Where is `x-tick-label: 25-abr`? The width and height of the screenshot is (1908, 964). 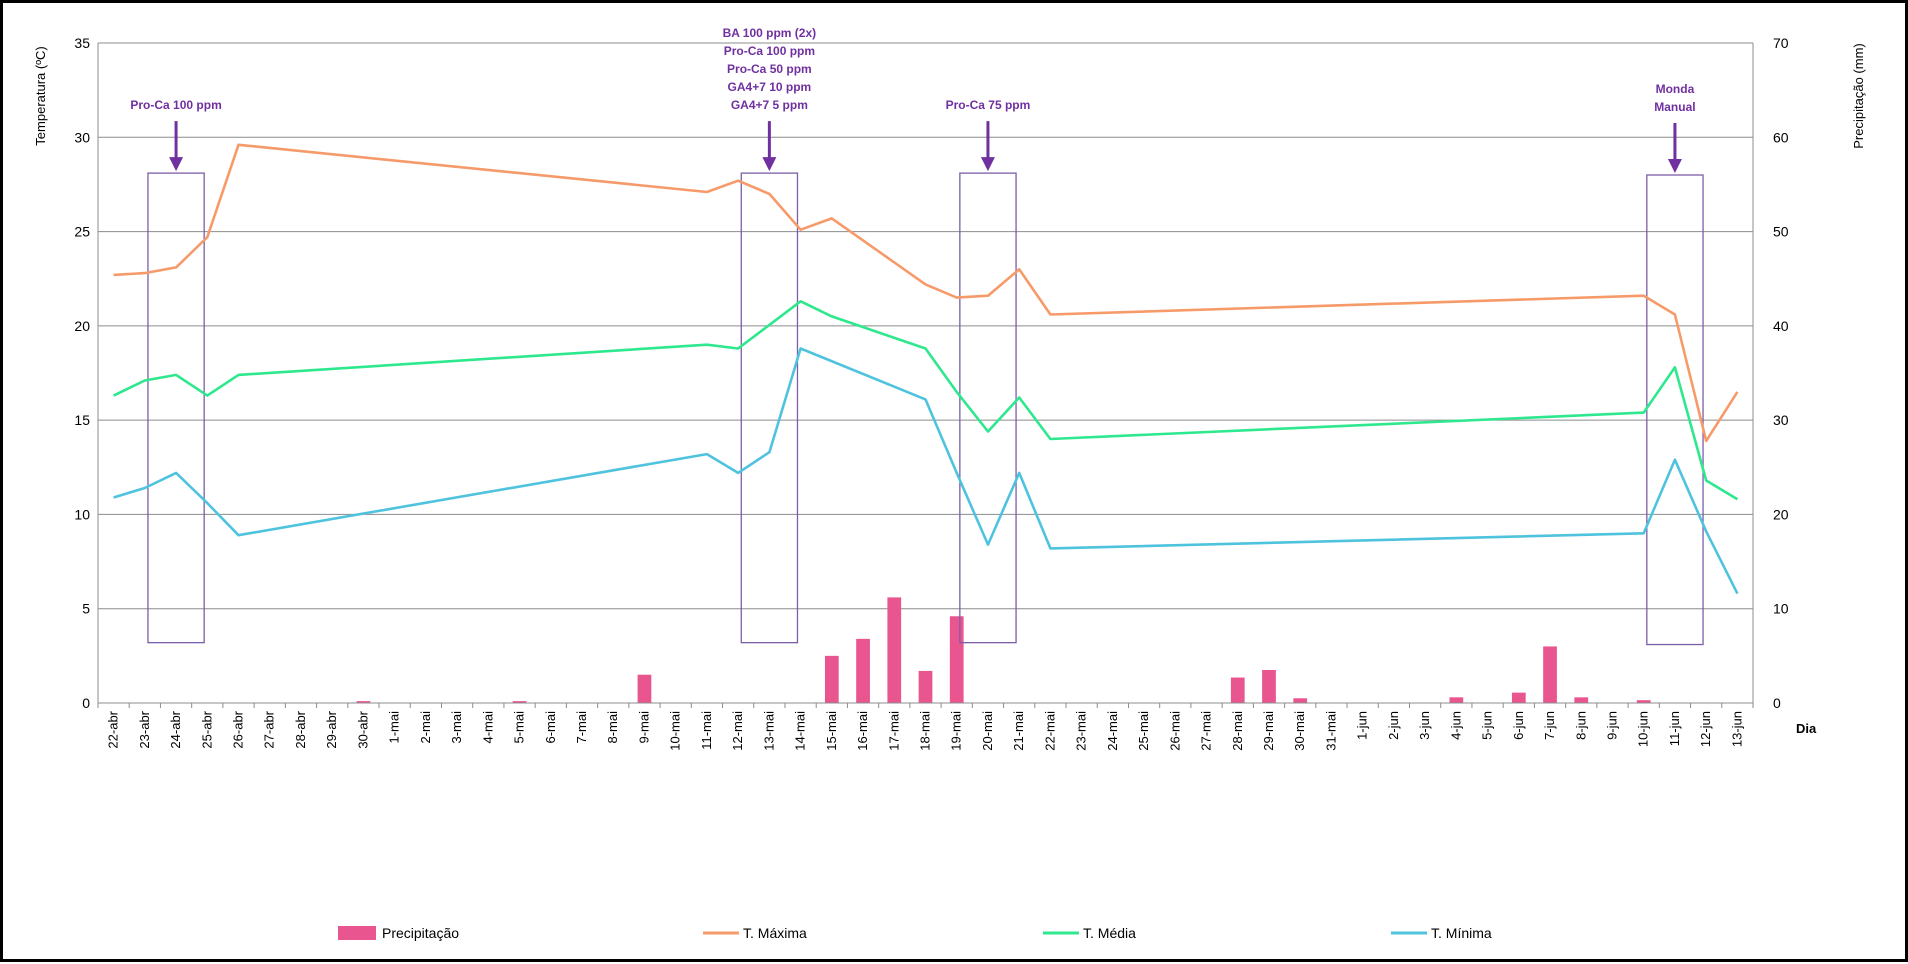 x-tick-label: 25-abr is located at coordinates (206, 729).